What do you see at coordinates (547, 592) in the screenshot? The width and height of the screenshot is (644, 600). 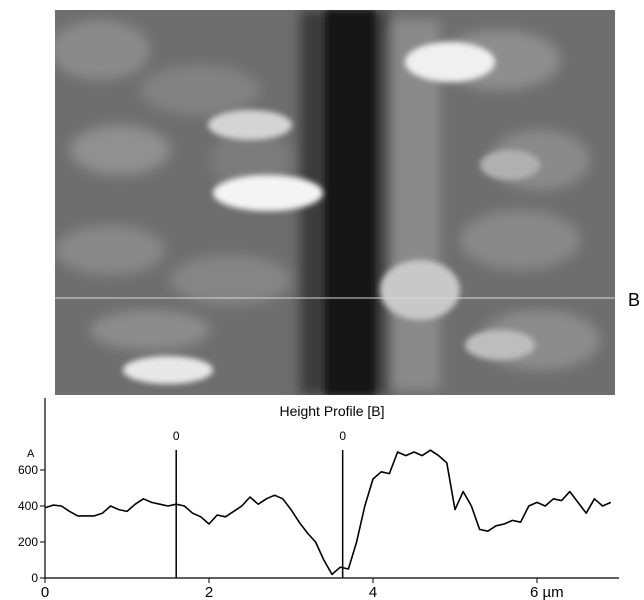 I see `x-tick-label: 6 µm` at bounding box center [547, 592].